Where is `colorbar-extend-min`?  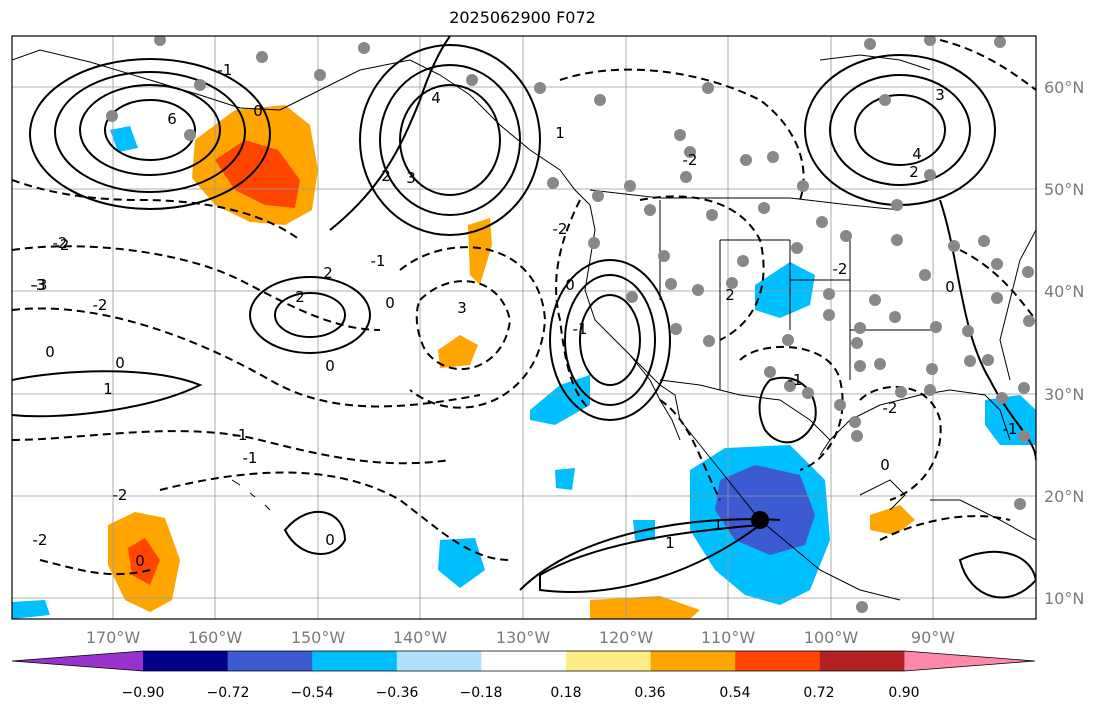 colorbar-extend-min is located at coordinates (77, 661).